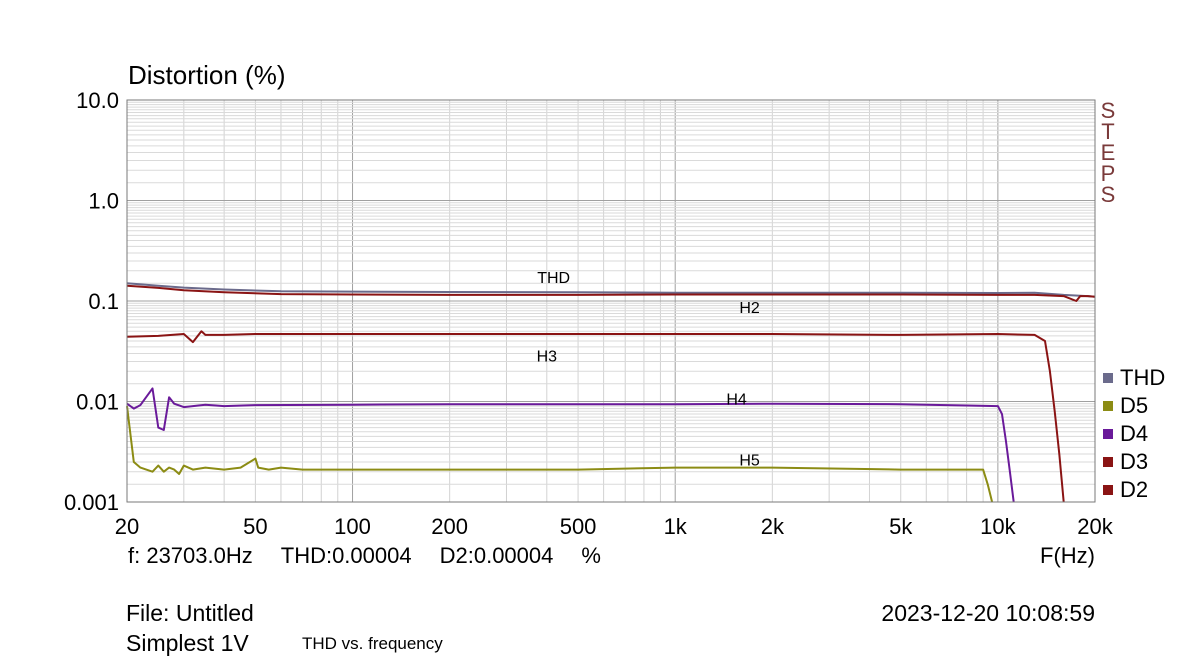 This screenshot has height=660, width=1200. What do you see at coordinates (591, 555) in the screenshot?
I see `readout-unit: %` at bounding box center [591, 555].